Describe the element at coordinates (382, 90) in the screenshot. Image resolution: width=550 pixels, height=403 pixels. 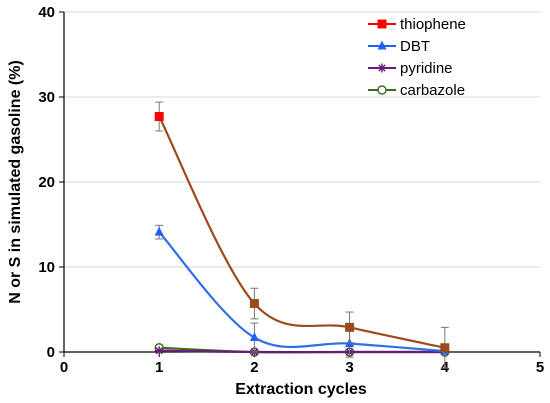
I see `legend-marker-carbazole` at that location.